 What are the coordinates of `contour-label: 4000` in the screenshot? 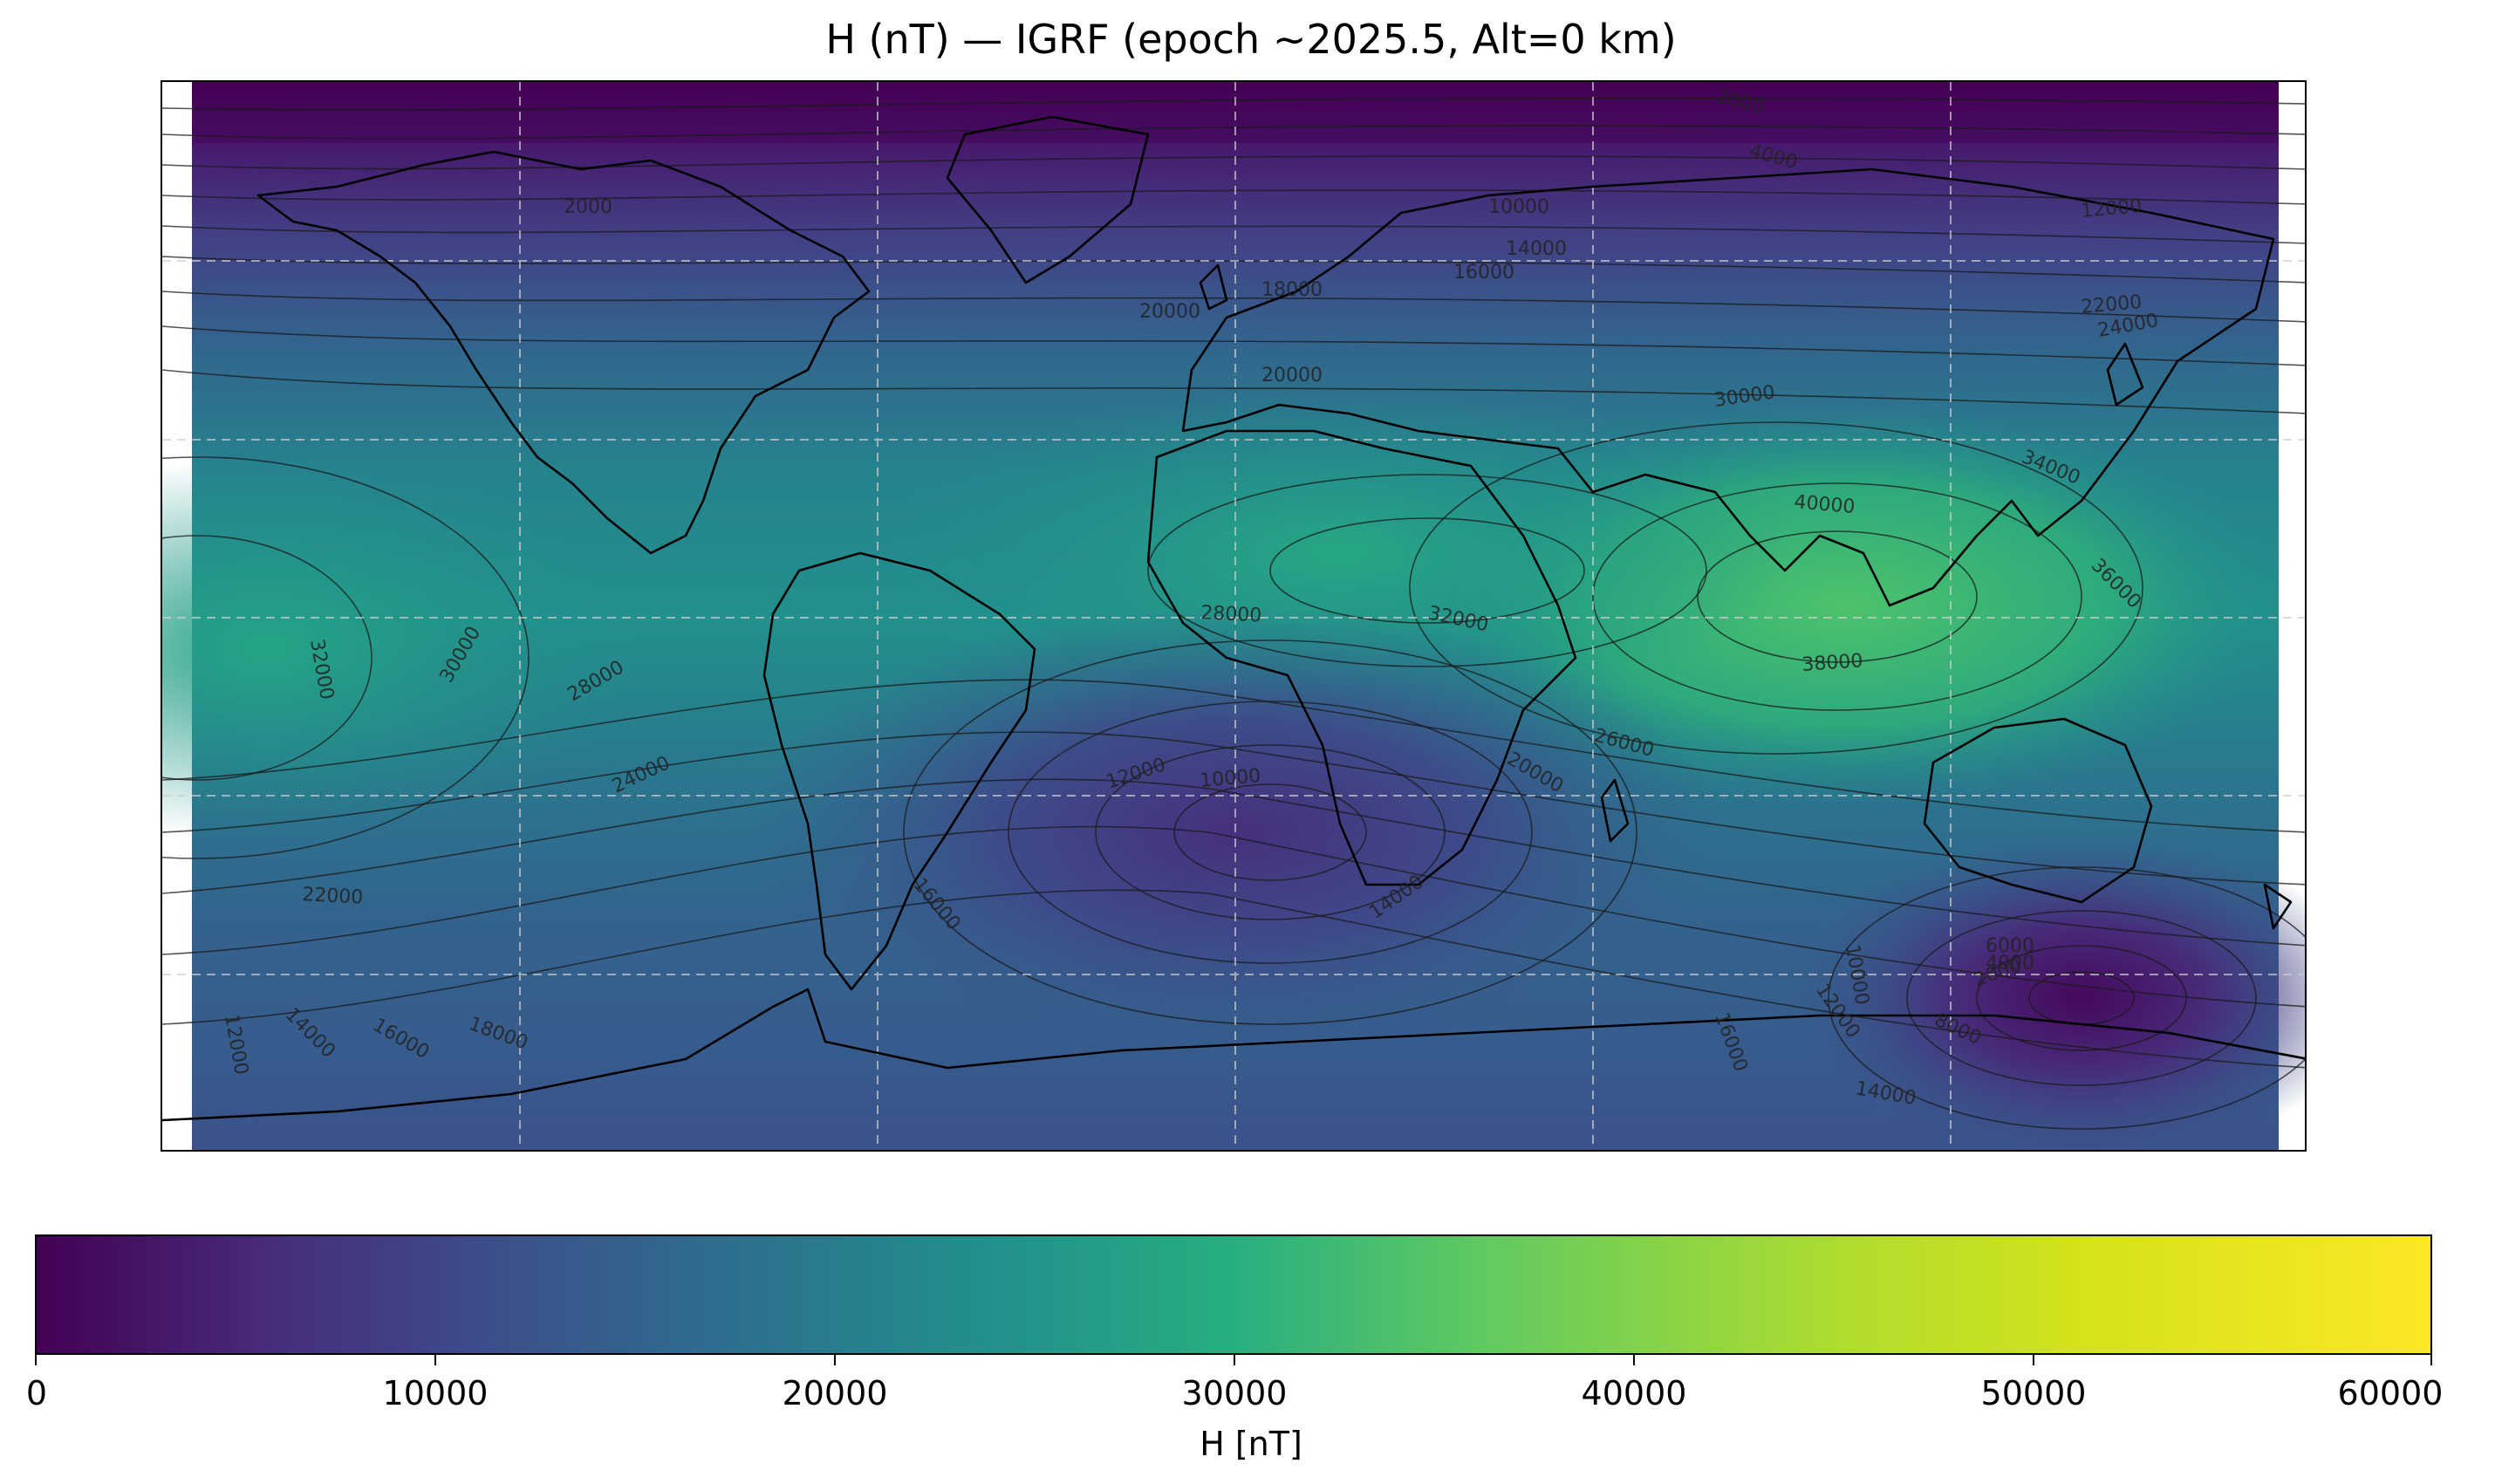 It's located at (2010, 964).